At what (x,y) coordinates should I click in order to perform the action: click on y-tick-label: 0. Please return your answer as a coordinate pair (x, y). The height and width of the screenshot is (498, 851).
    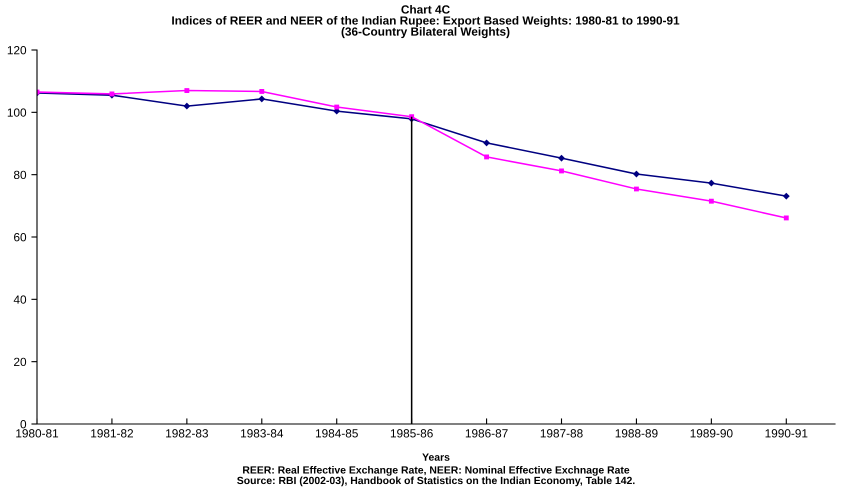
    Looking at the image, I should click on (23, 424).